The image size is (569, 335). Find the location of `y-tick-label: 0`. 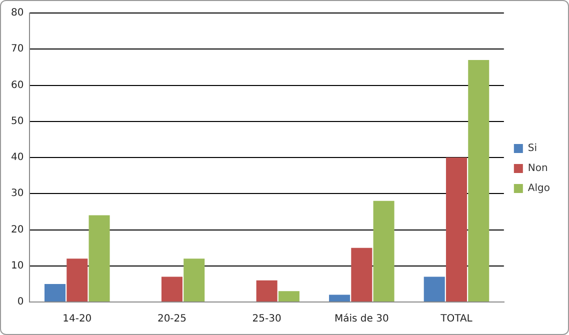

y-tick-label: 0 is located at coordinates (20, 302).